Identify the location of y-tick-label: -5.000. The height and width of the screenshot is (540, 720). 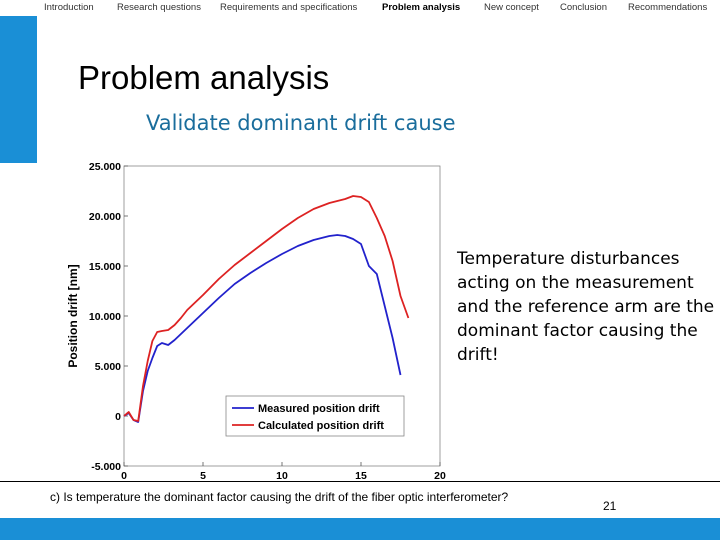
(106, 467).